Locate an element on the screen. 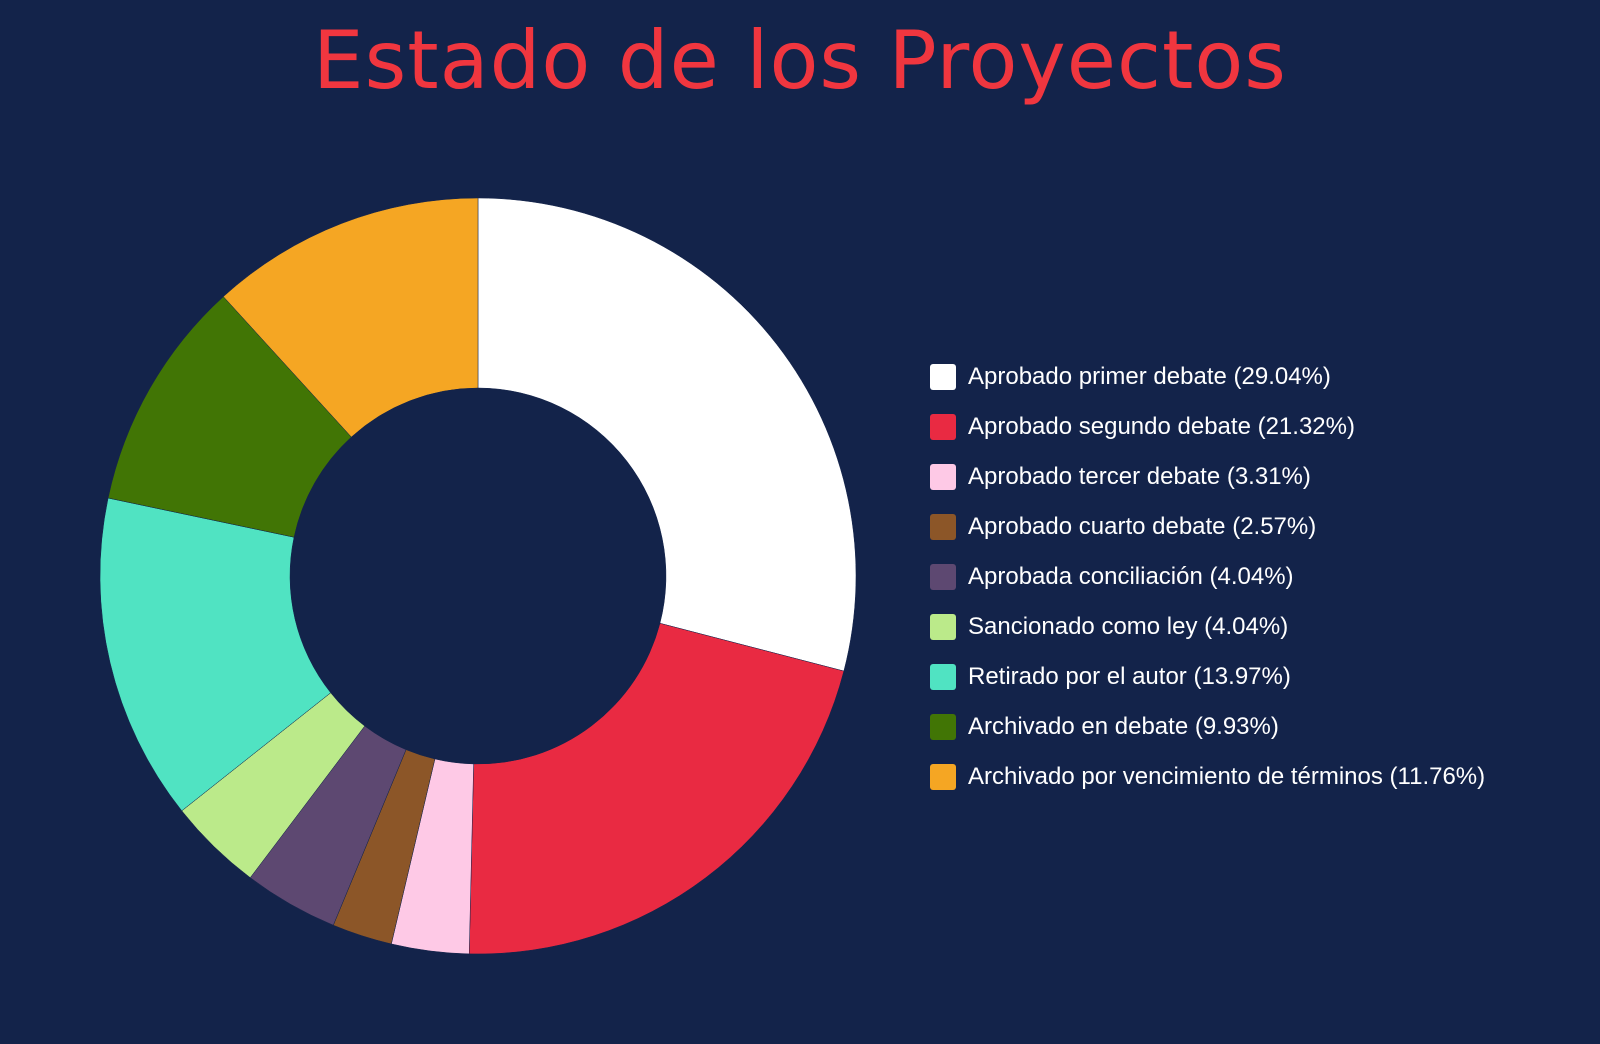  legend-label: Archivado en debate (9.93%) is located at coordinates (1123, 726).